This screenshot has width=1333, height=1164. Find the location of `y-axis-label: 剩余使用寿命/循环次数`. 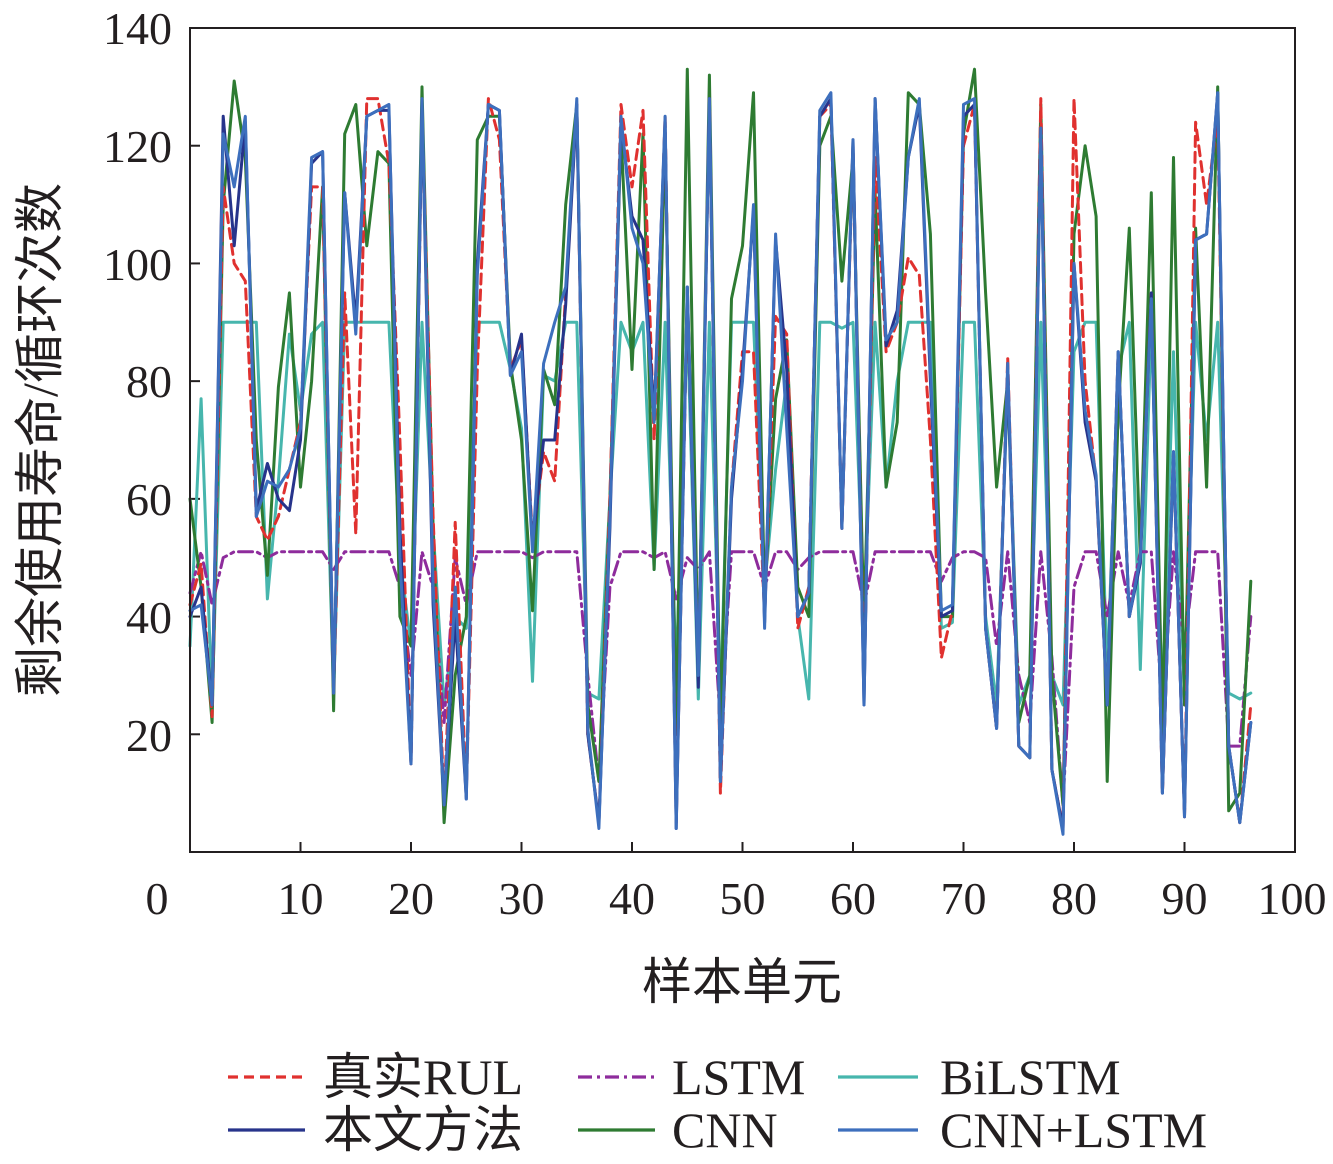

y-axis-label: 剩余使用寿命/循环次数 is located at coordinates (40, 440).